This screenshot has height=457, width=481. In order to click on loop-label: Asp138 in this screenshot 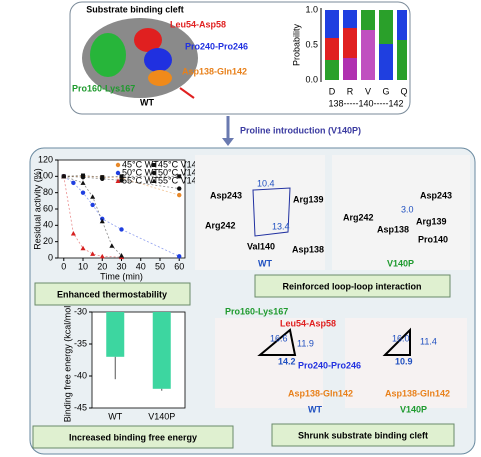, I will do `click(308, 249)`.